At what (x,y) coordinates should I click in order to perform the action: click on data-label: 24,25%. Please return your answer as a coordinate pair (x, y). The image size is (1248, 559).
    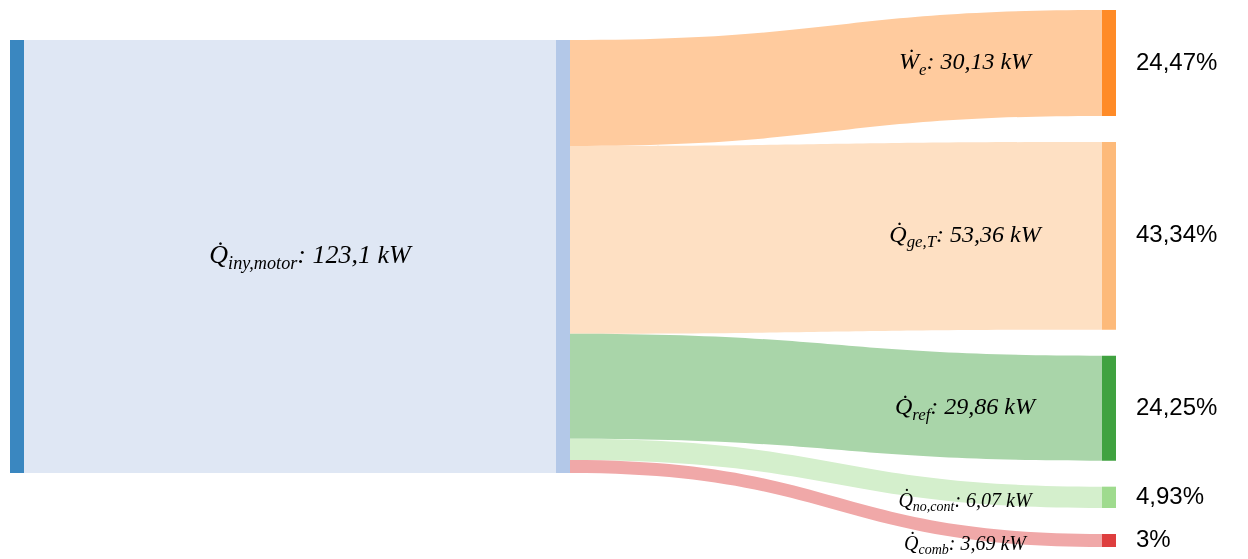
    Looking at the image, I should click on (1177, 406).